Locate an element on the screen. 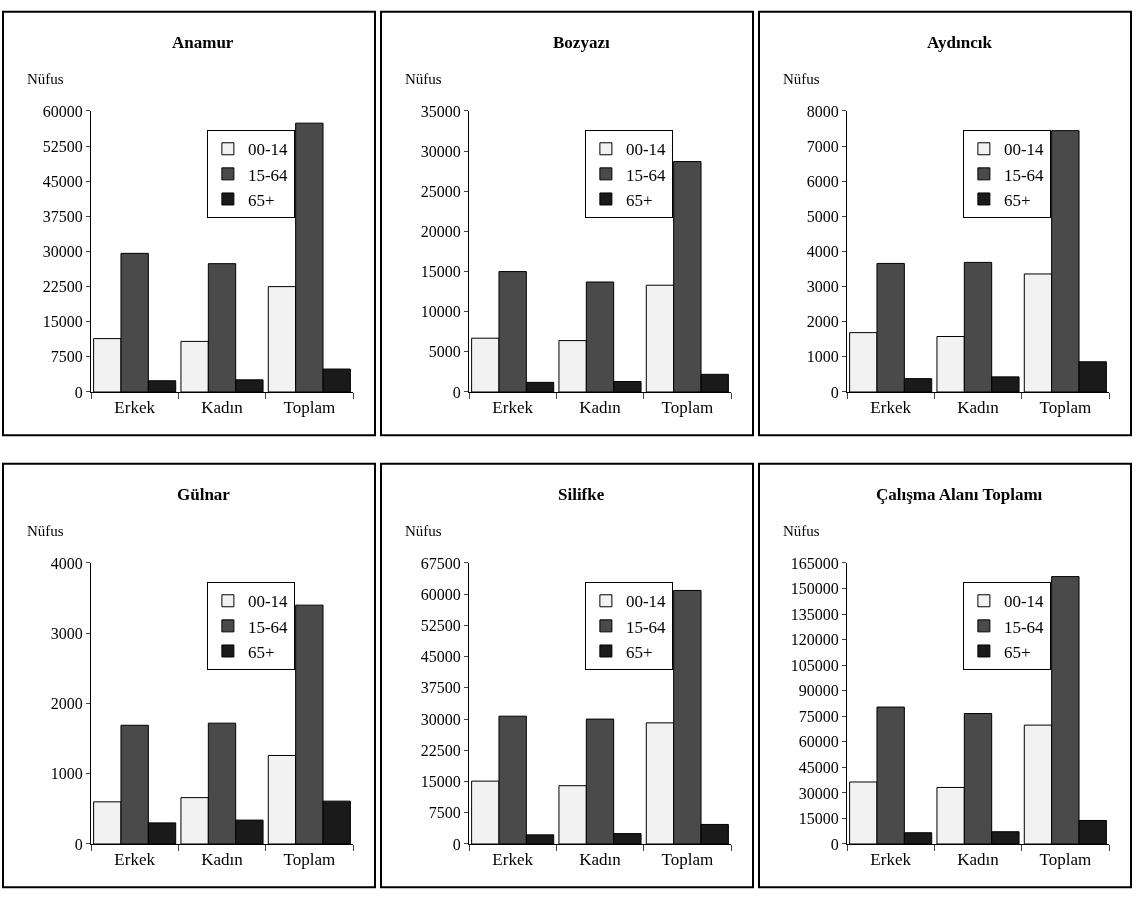 This screenshot has width=1141, height=911. chart-title: Çalışma Alanı Toplamı is located at coordinates (959, 494).